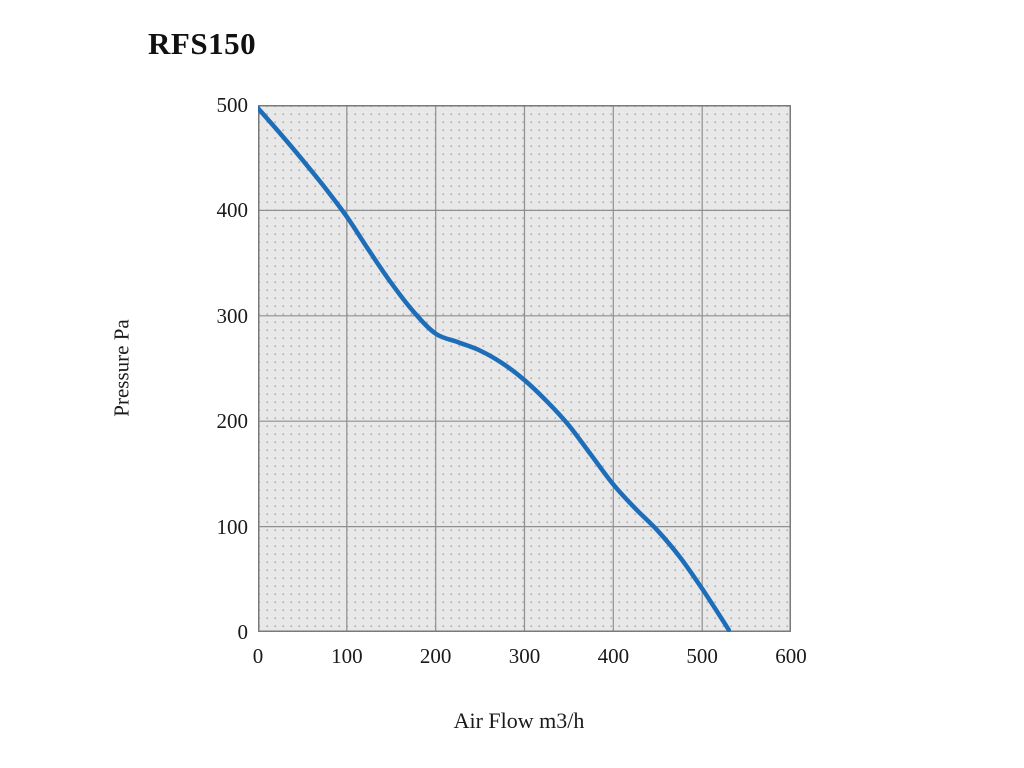  I want to click on x-tick-label: 200, so click(435, 656).